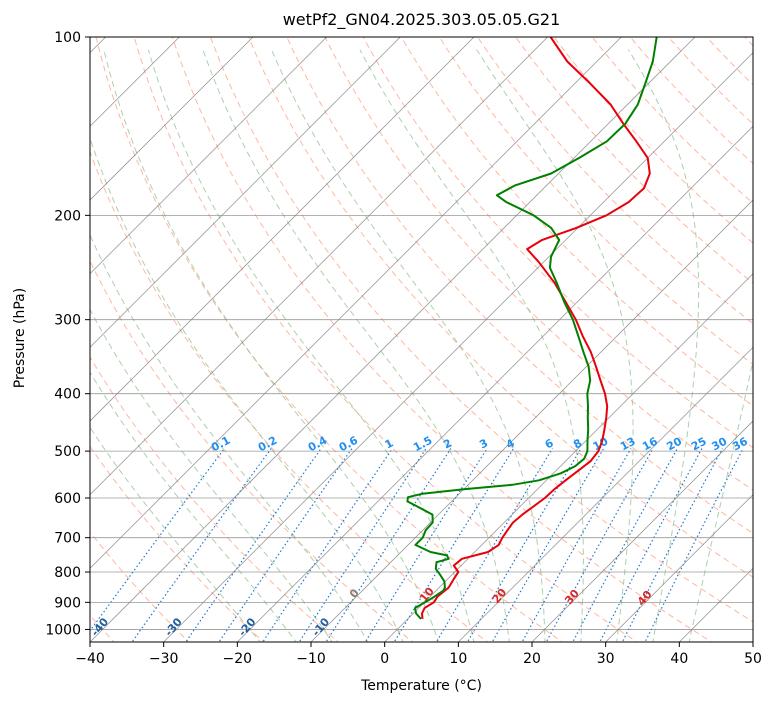 This screenshot has width=775, height=712. I want to click on mixing-ratio-label: 13, so click(628, 444).